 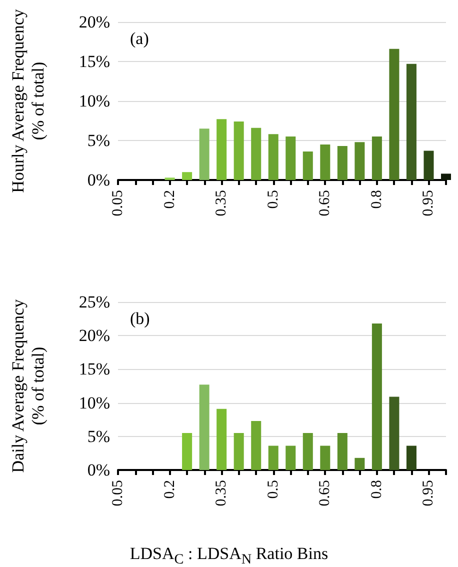 What do you see at coordinates (28, 100) in the screenshot?
I see `y-axis-title: Hourly Average Frequency (% of total)` at bounding box center [28, 100].